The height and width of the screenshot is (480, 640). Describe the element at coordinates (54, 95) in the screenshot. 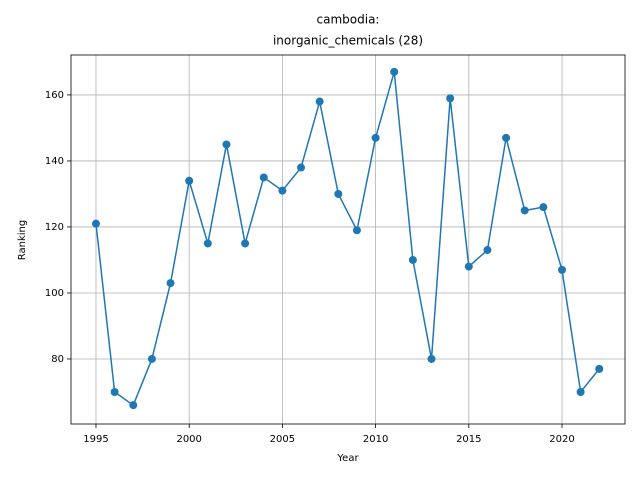

I see `y-tick-label: 160` at that location.